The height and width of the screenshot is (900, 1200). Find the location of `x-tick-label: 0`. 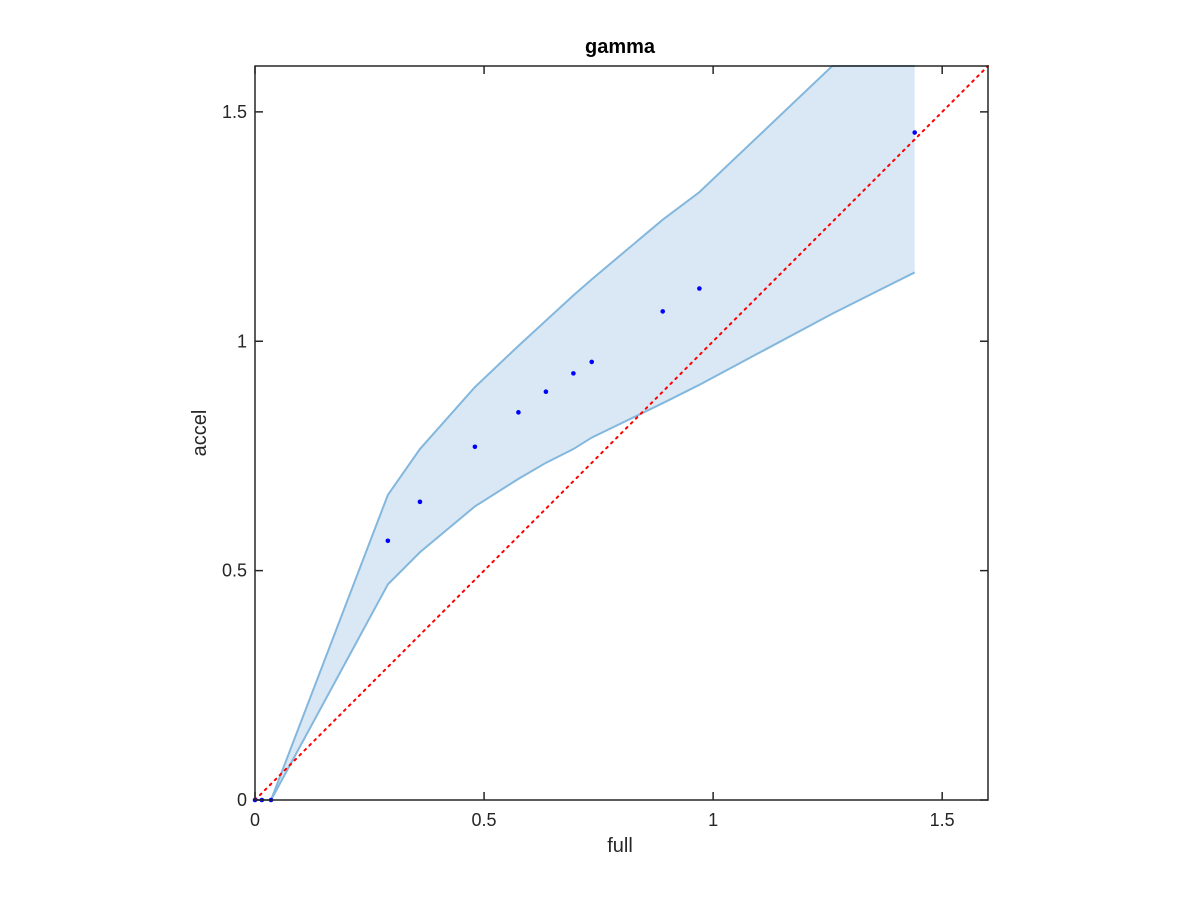

x-tick-label: 0 is located at coordinates (255, 820).